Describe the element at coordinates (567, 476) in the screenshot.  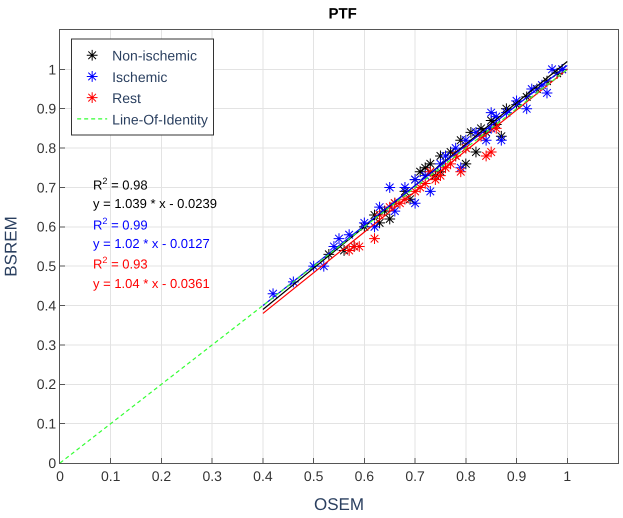
I see `x-tick-label: 1` at that location.